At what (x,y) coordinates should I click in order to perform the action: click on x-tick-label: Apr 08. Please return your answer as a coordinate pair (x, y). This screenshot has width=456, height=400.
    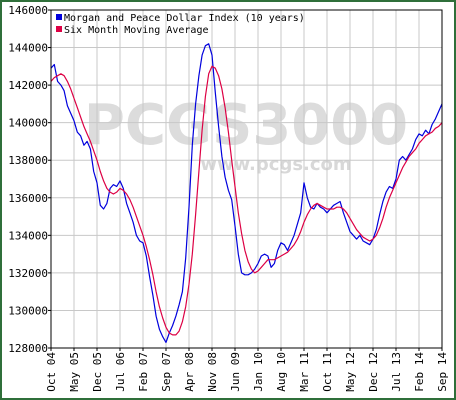
    Looking at the image, I should click on (189, 372).